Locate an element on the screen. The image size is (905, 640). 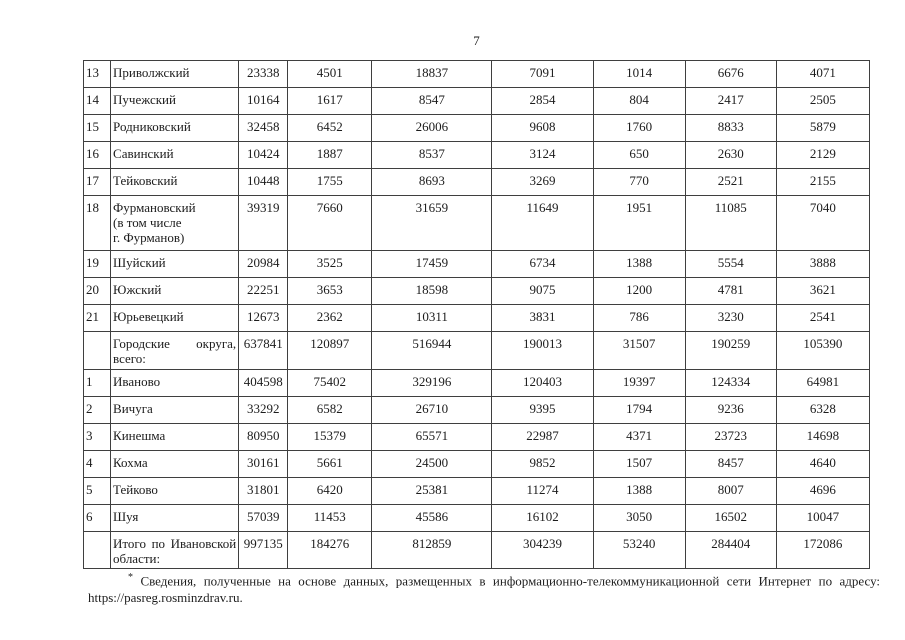
value-cell: 10311 is located at coordinates (432, 318).